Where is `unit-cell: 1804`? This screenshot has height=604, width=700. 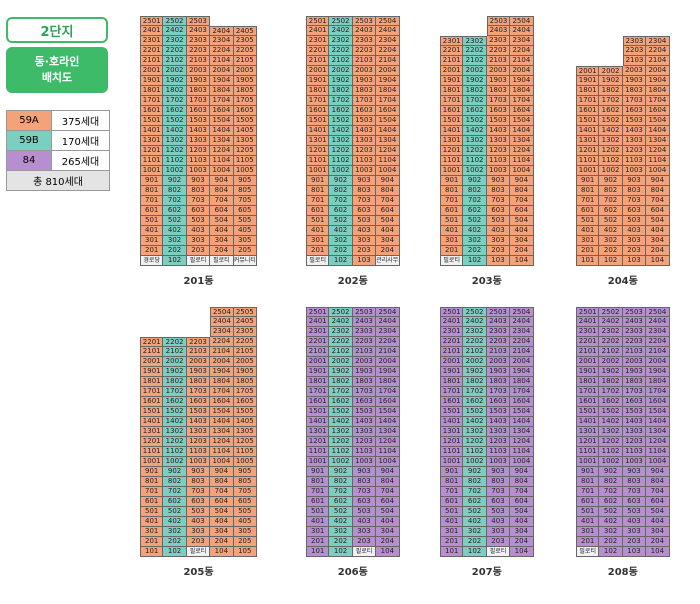
unit-cell: 1804 is located at coordinates (522, 91).